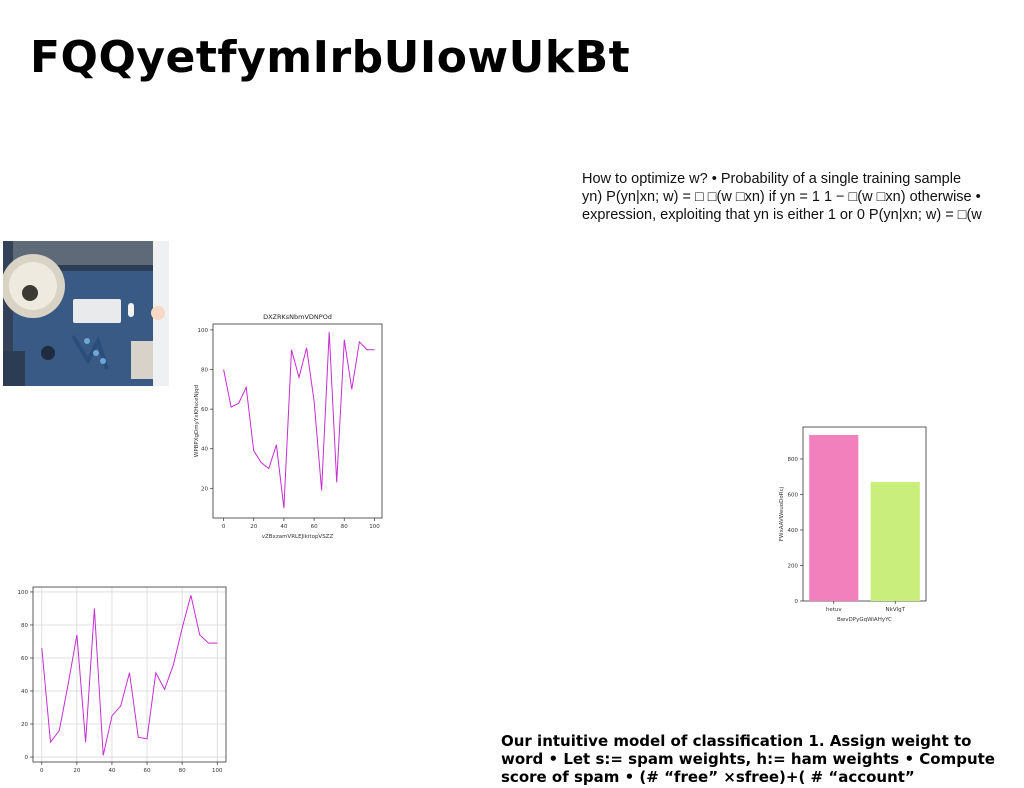 This screenshot has width=1024, height=788. What do you see at coordinates (330, 57) in the screenshot?
I see `slide-title: FQQyetfymIrbUIowUkBt` at bounding box center [330, 57].